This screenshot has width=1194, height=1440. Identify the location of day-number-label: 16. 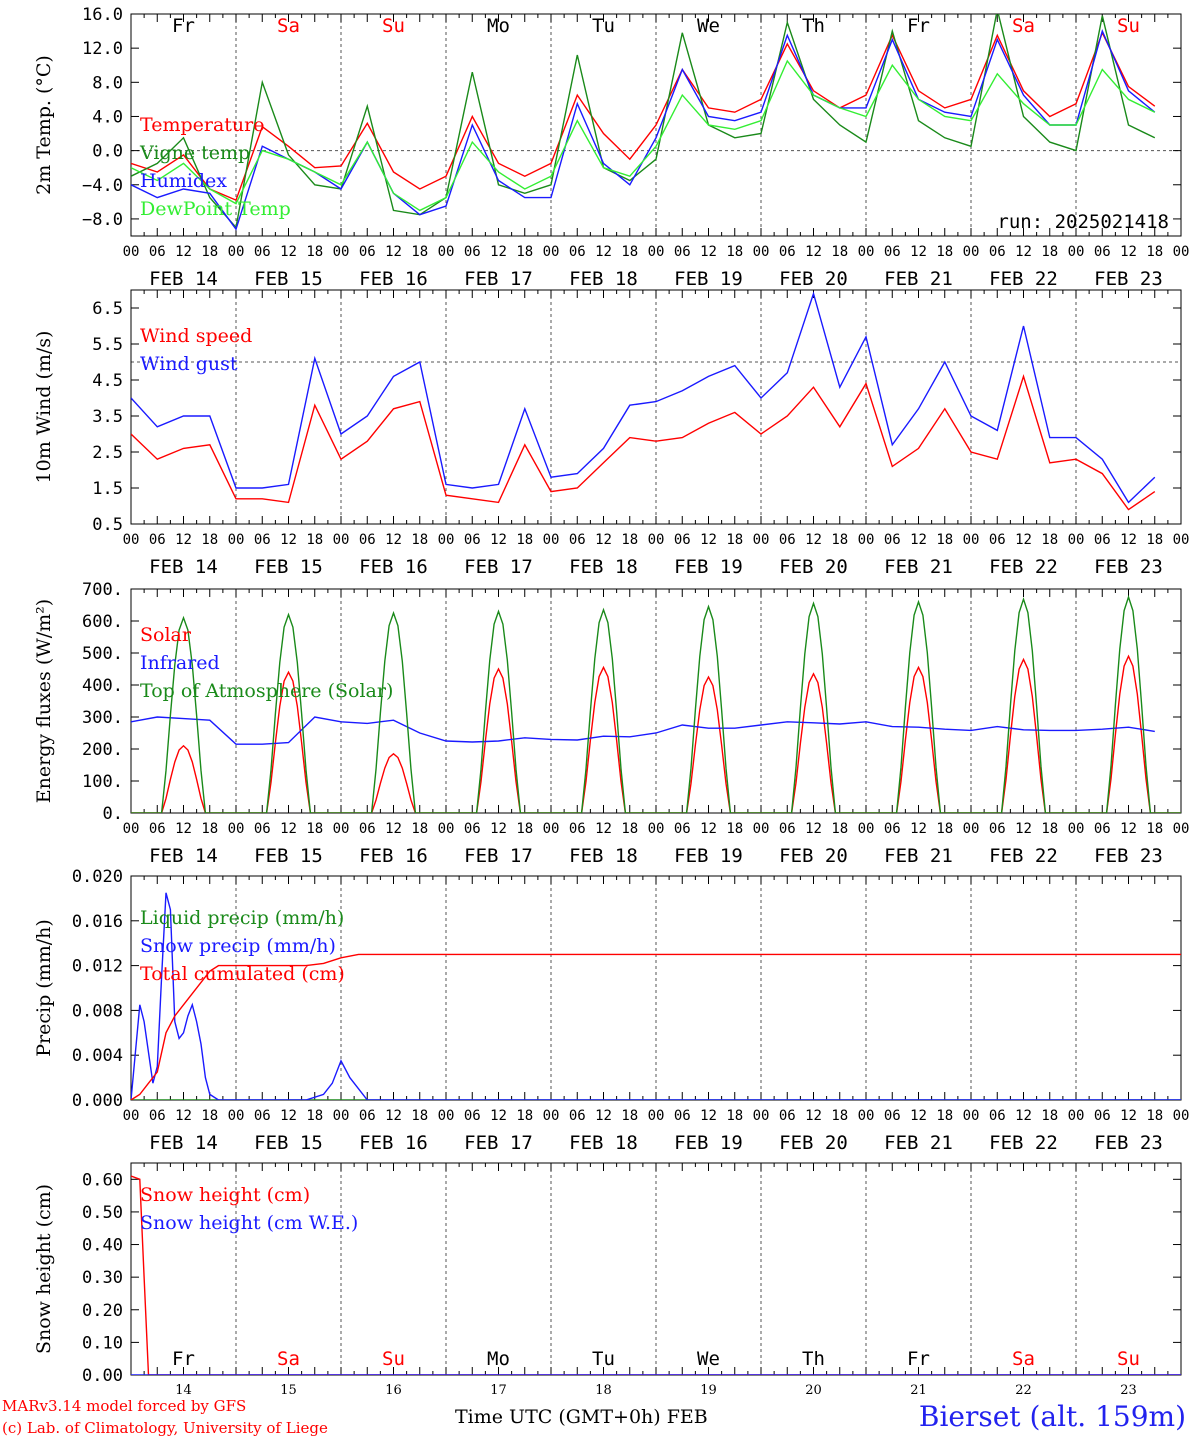
(393, 1390).